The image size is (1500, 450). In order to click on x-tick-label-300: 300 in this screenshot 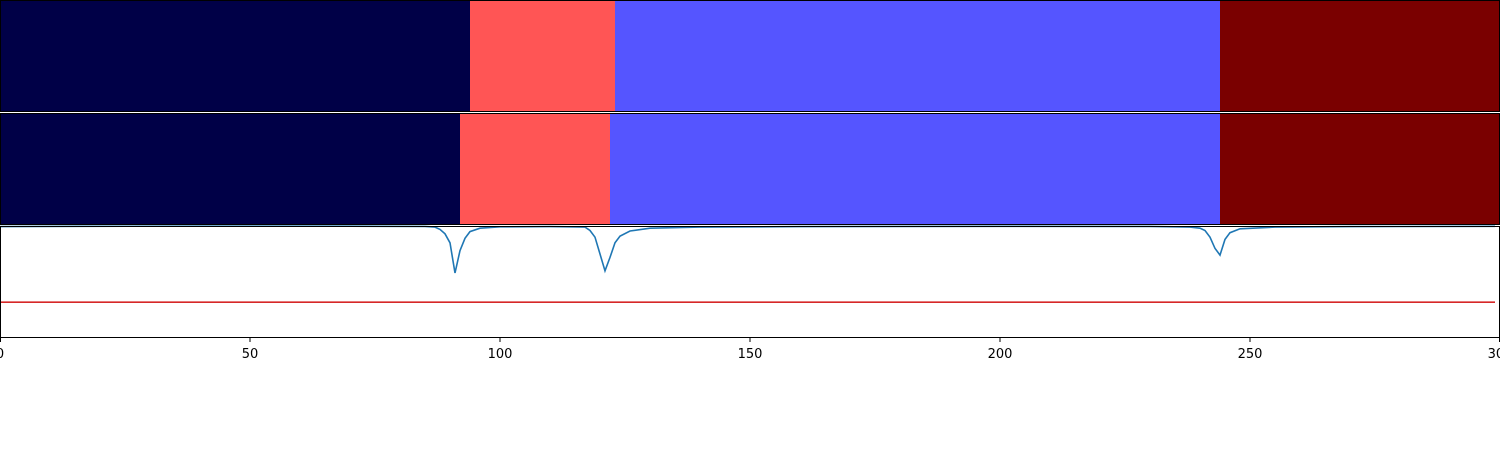, I will do `click(1494, 354)`.